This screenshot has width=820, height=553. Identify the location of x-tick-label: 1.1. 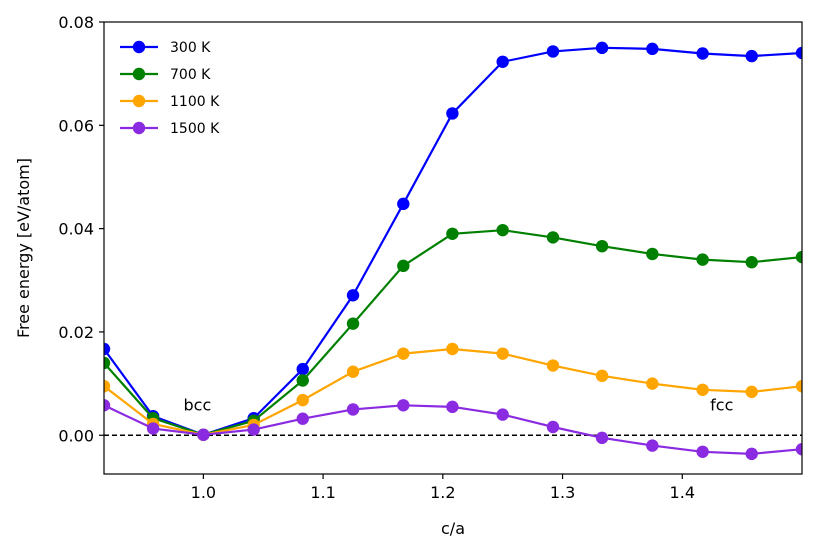
(322, 492).